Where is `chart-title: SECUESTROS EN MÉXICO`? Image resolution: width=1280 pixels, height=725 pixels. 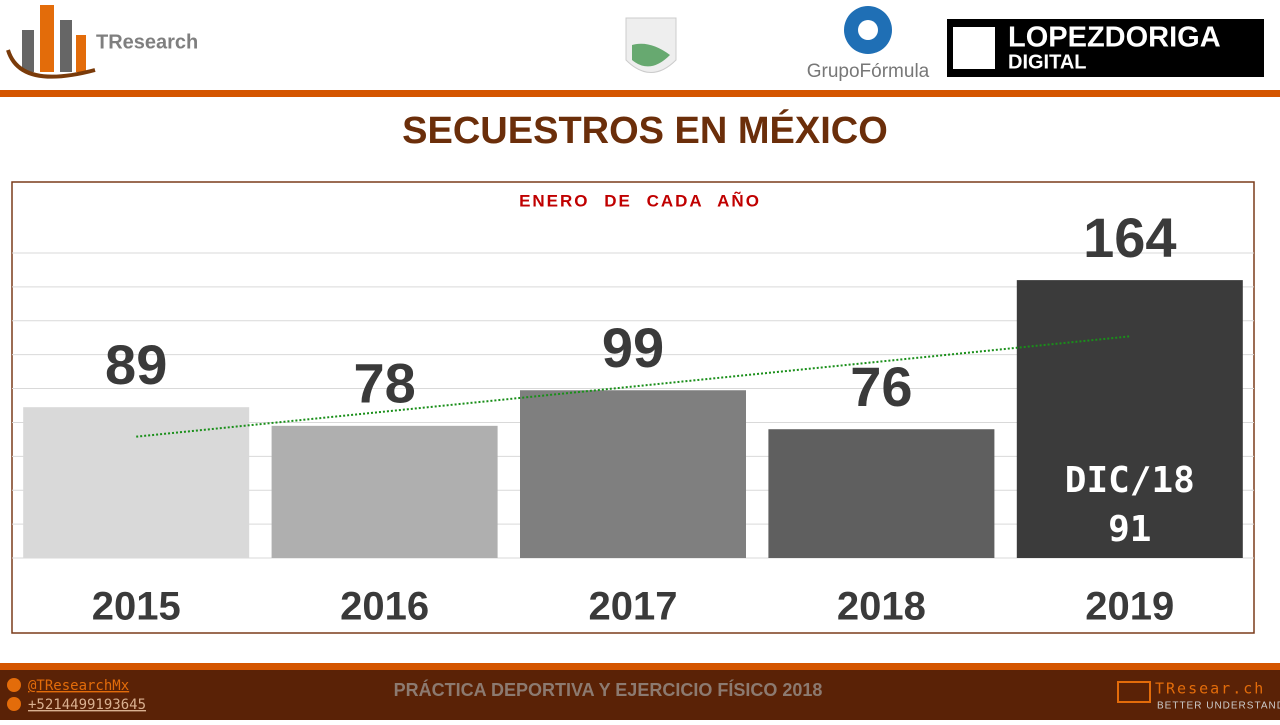 chart-title: SECUESTROS EN MÉXICO is located at coordinates (645, 130).